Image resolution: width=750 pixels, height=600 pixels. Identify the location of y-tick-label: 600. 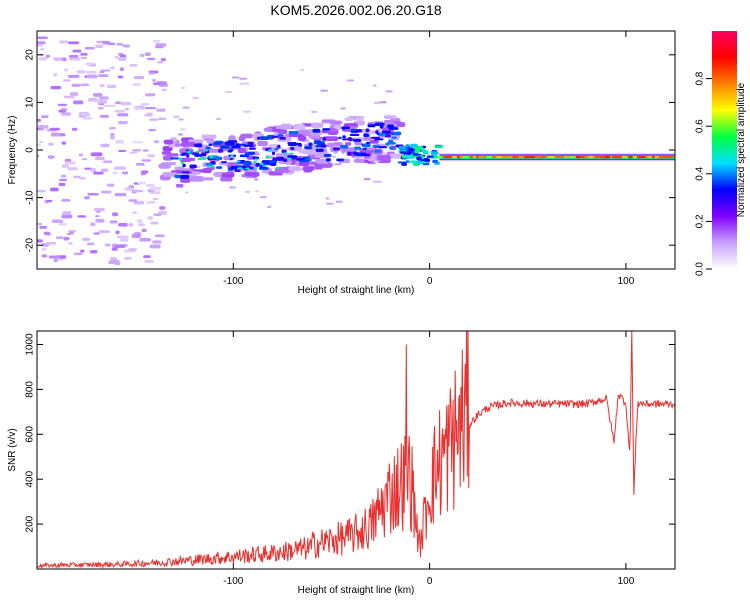
(30, 434).